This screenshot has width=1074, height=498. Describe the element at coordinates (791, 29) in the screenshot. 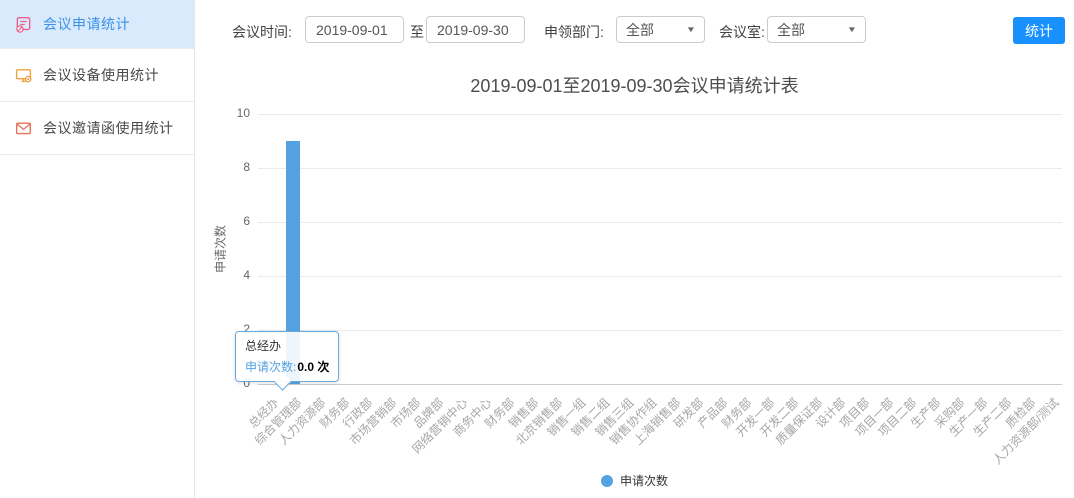

I see `meeting-room-select-value: 全部` at that location.